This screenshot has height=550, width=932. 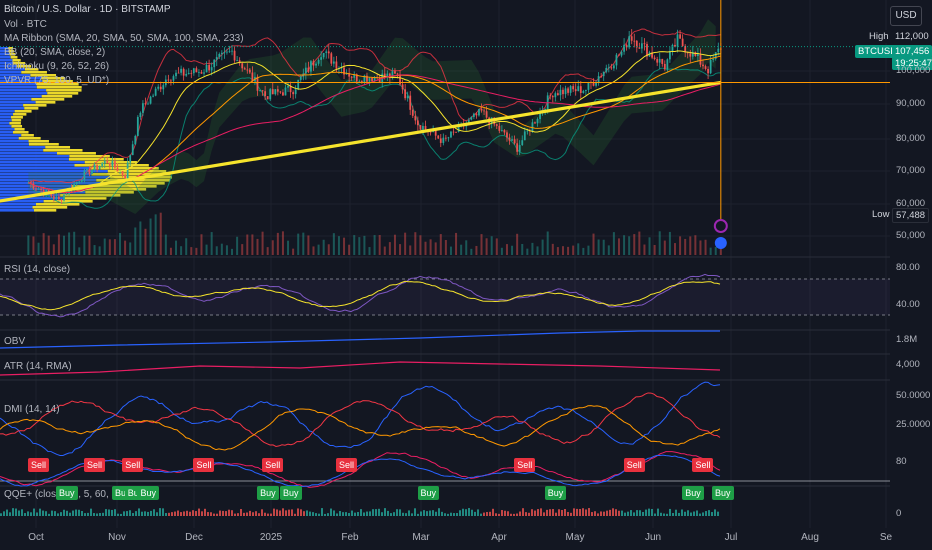 What do you see at coordinates (899, 513) in the screenshot?
I see `y-tick-qqe: 0` at bounding box center [899, 513].